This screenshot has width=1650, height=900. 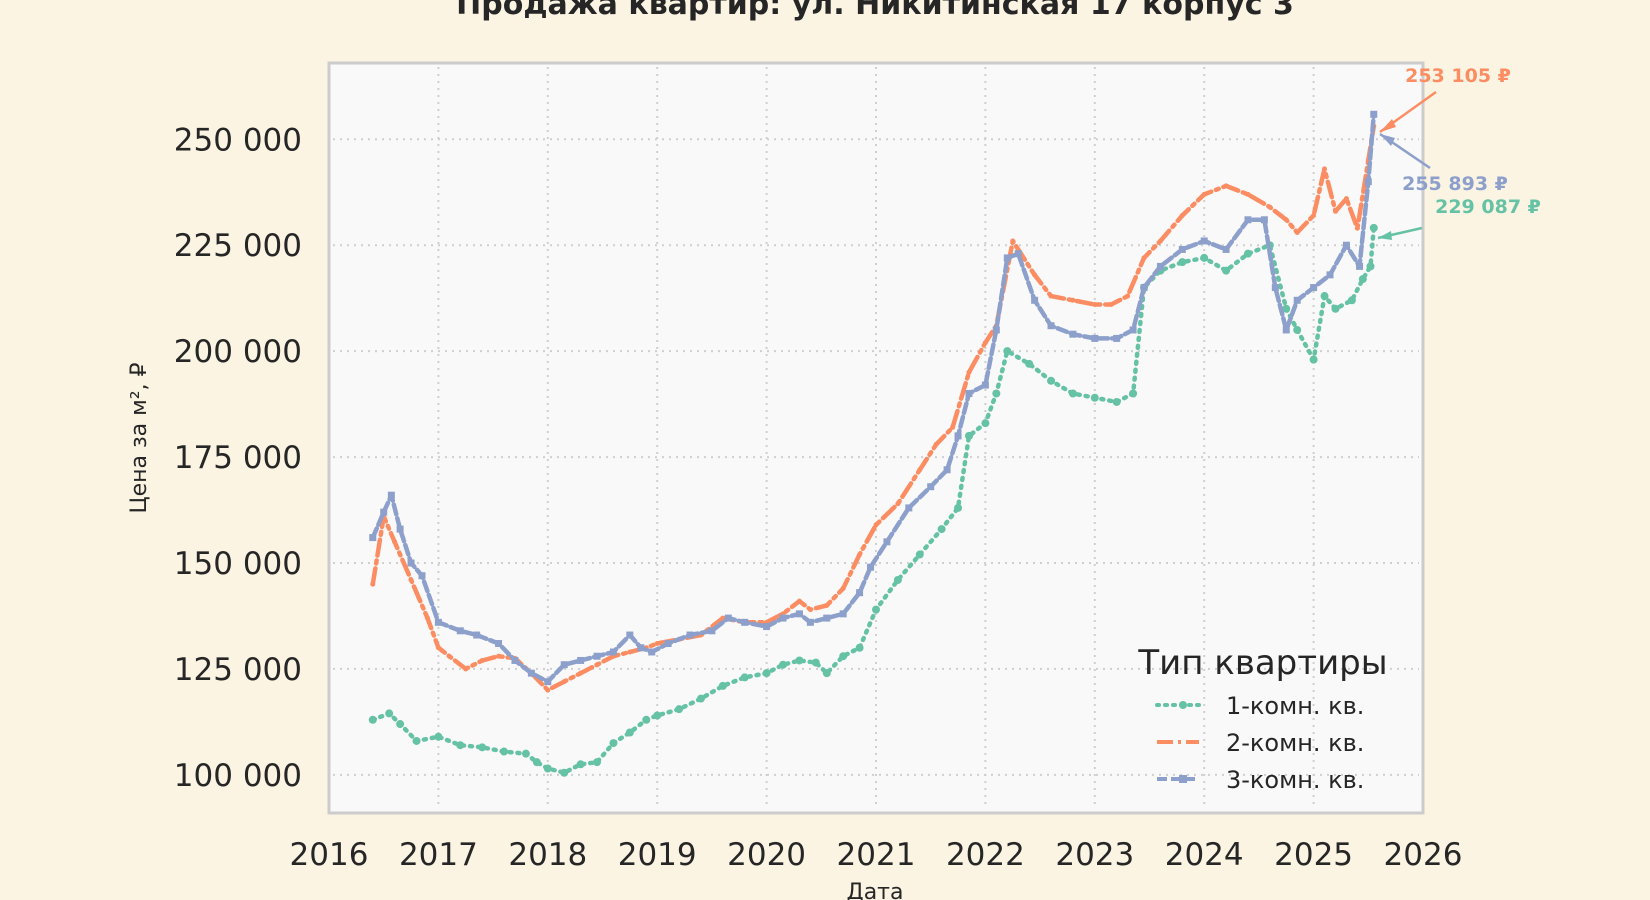 What do you see at coordinates (1204, 855) in the screenshot?
I see `x-tick-label: 2024` at bounding box center [1204, 855].